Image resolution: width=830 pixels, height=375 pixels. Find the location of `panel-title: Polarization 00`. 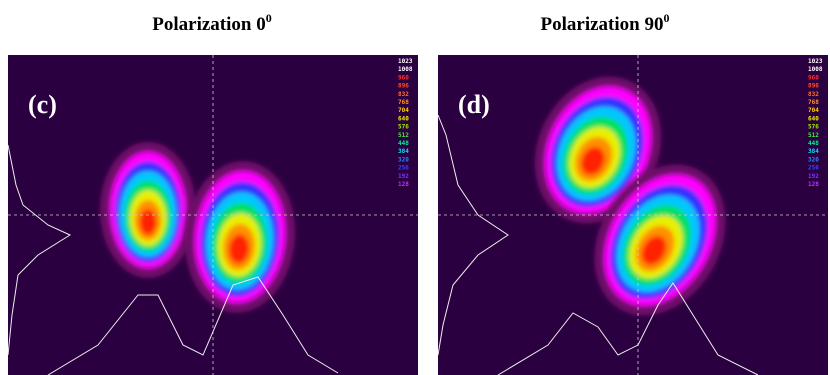

panel-title: Polarization 00 is located at coordinates (211, 23).